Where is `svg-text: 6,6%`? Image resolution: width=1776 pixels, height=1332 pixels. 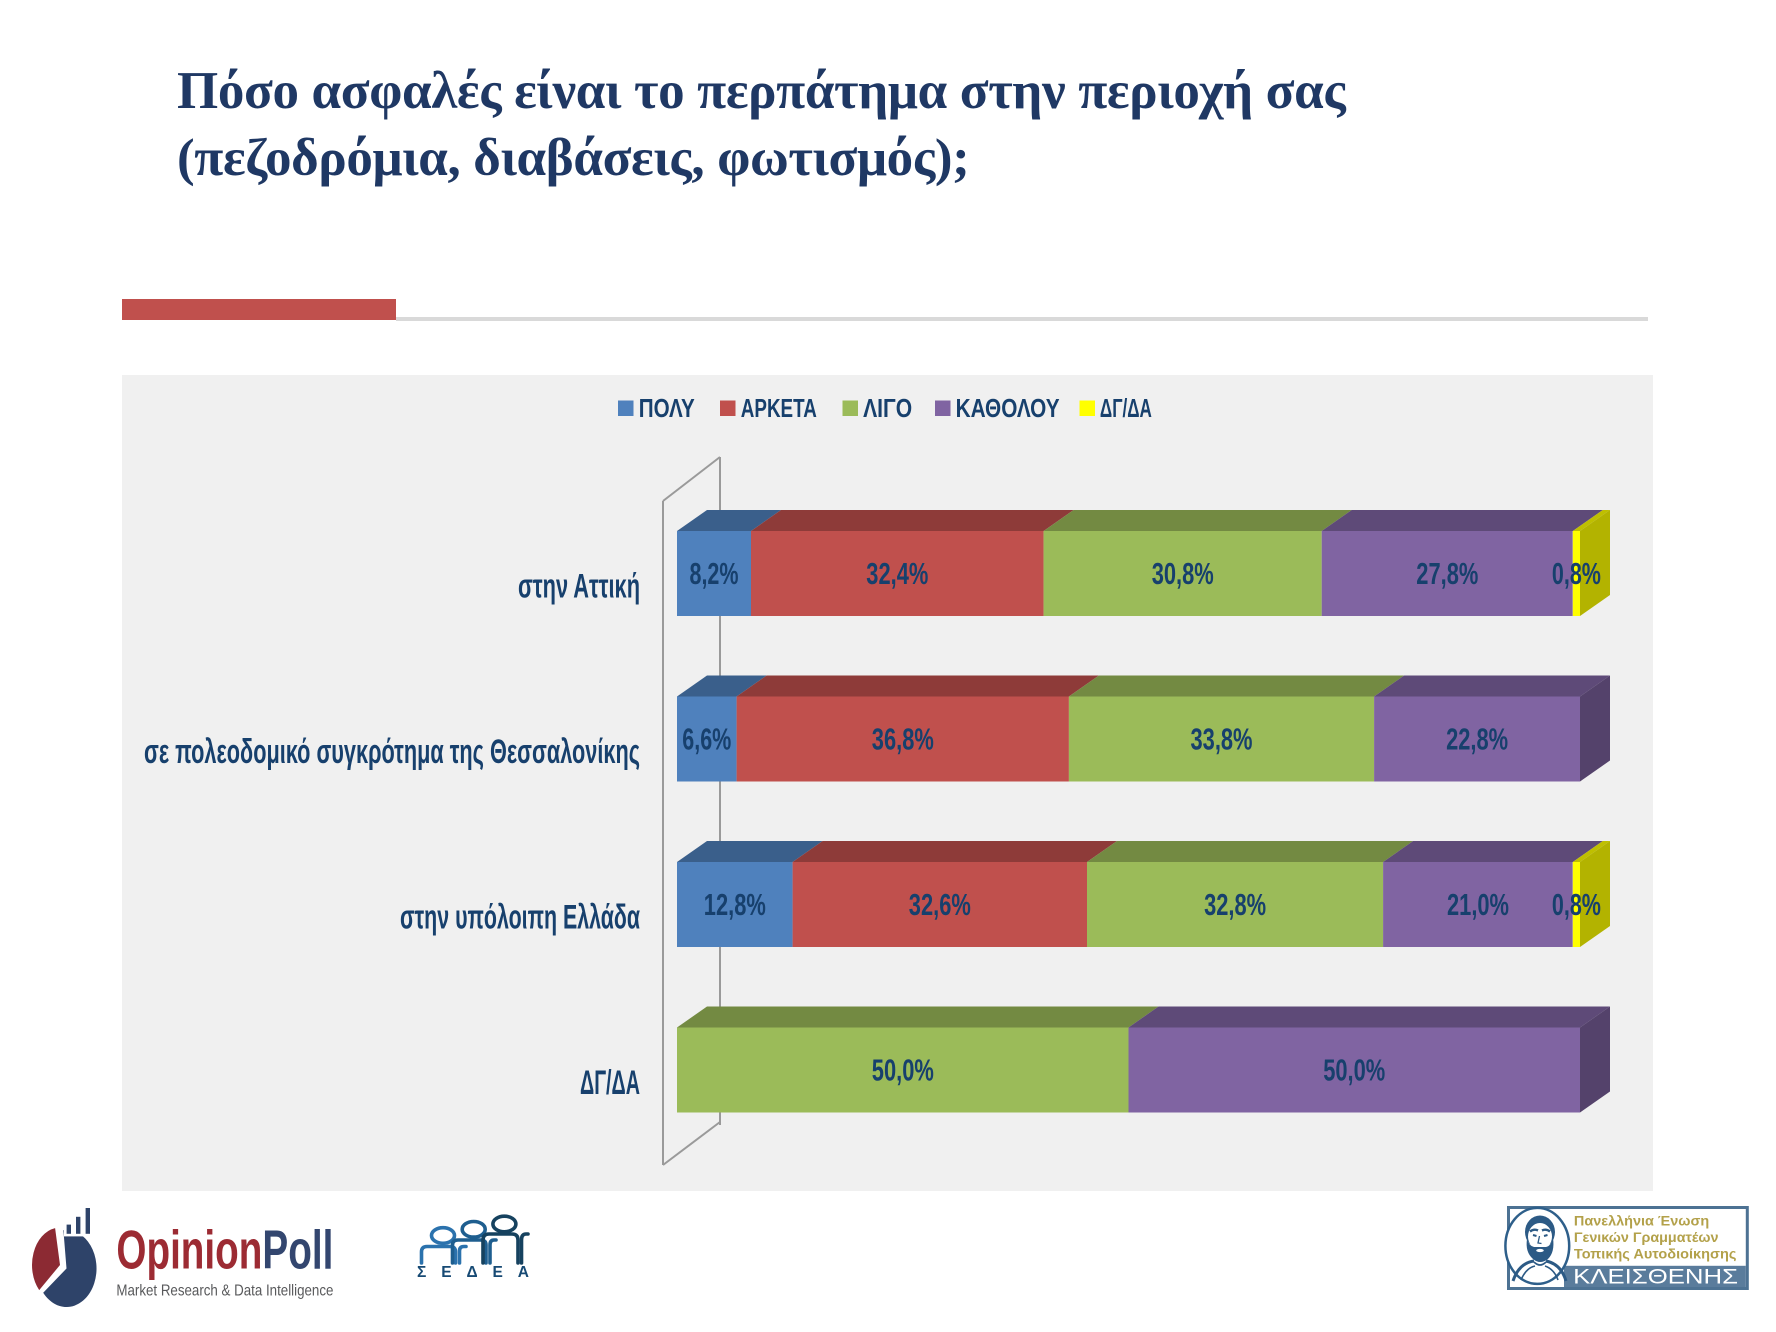 svg-text: 6,6% is located at coordinates (706, 739).